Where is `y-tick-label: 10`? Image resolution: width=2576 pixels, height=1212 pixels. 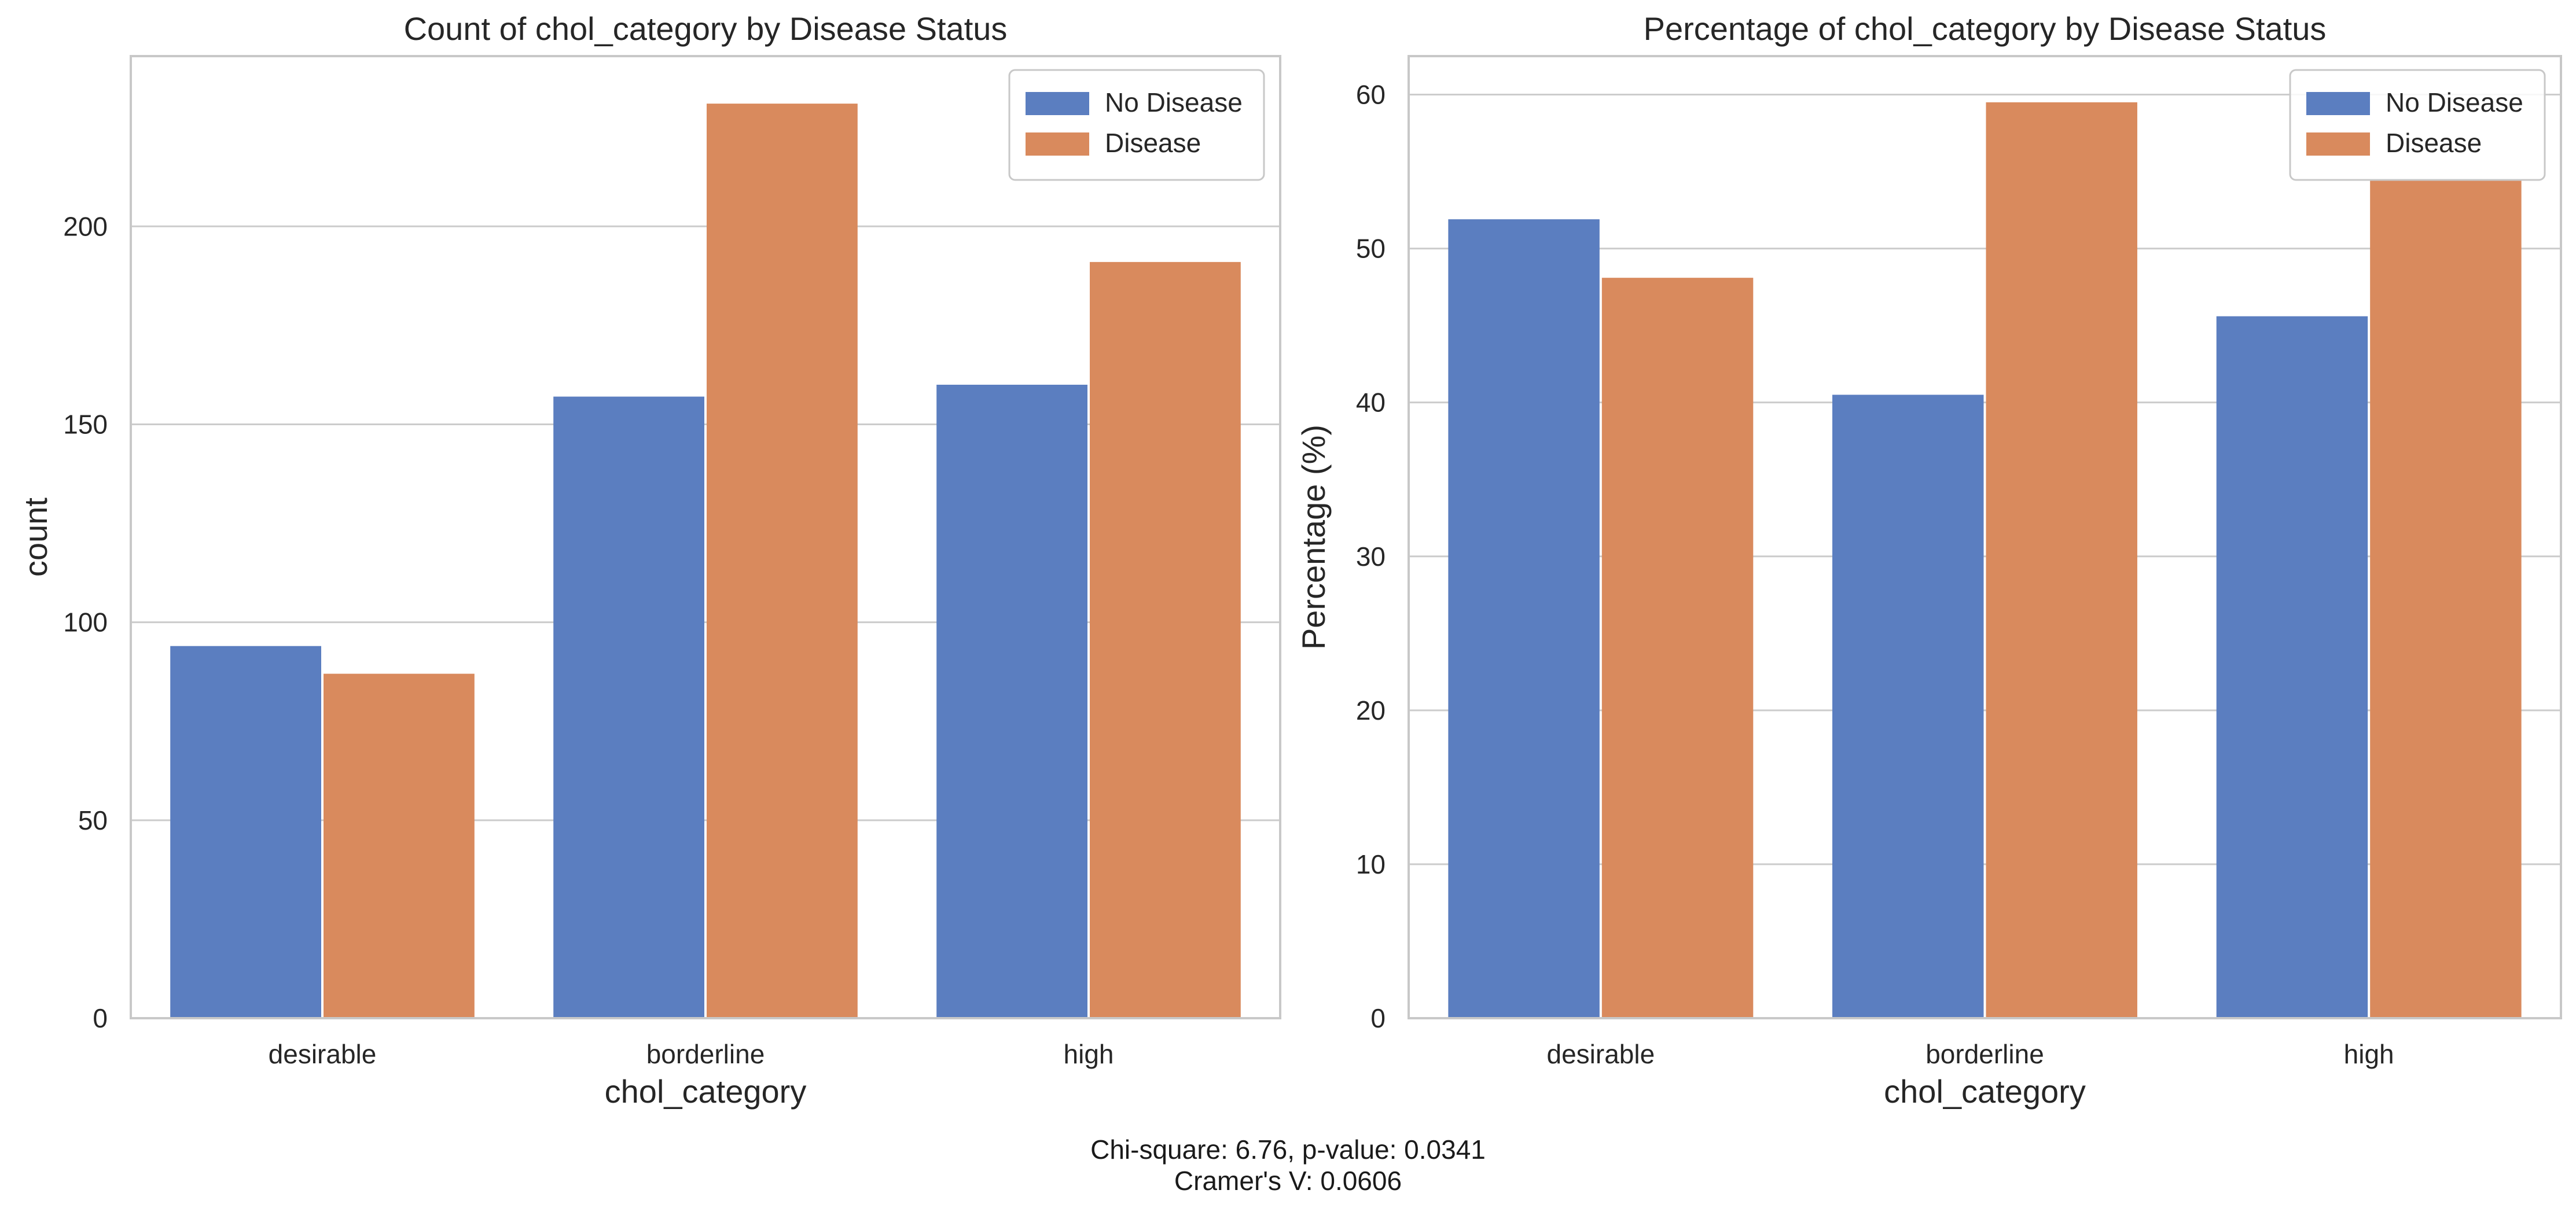
y-tick-label: 10 is located at coordinates (1371, 864).